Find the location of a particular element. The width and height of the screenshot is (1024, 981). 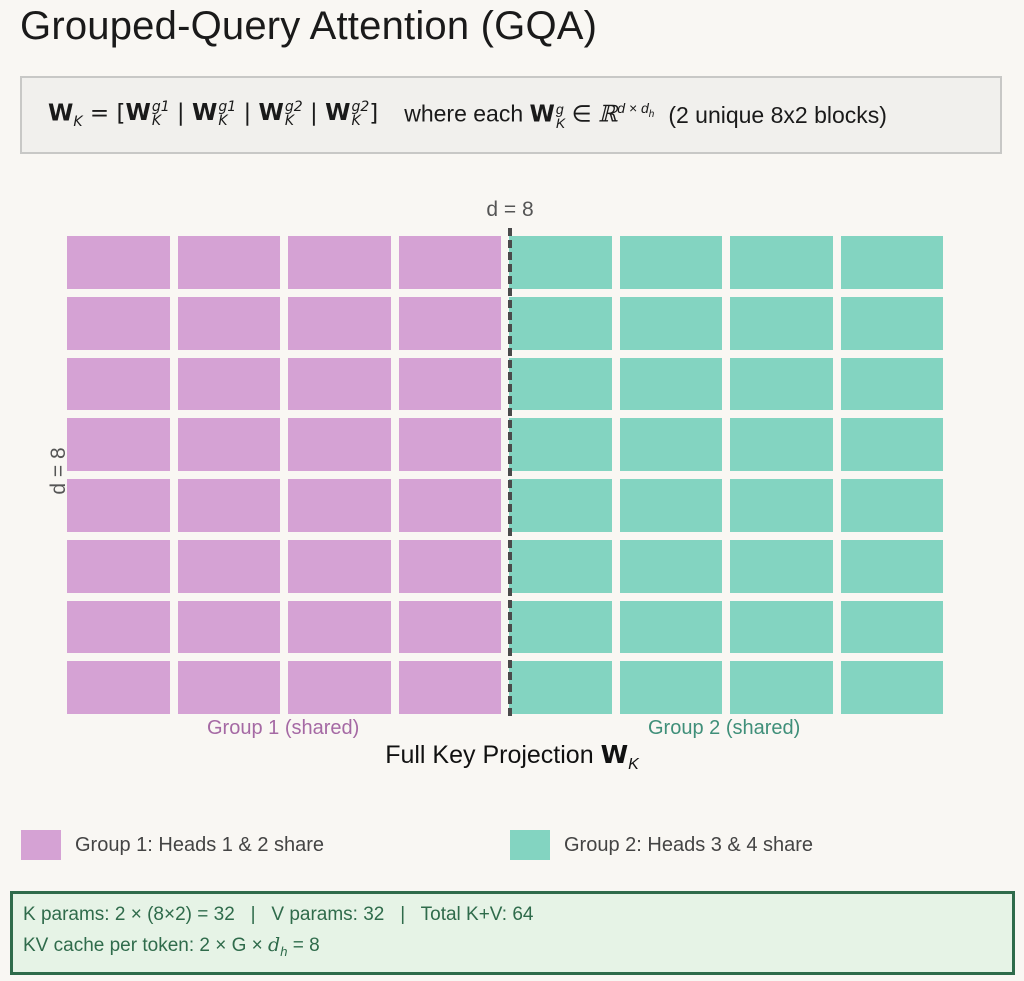

group-1-label: Group 1 (shared) is located at coordinates (283, 728).